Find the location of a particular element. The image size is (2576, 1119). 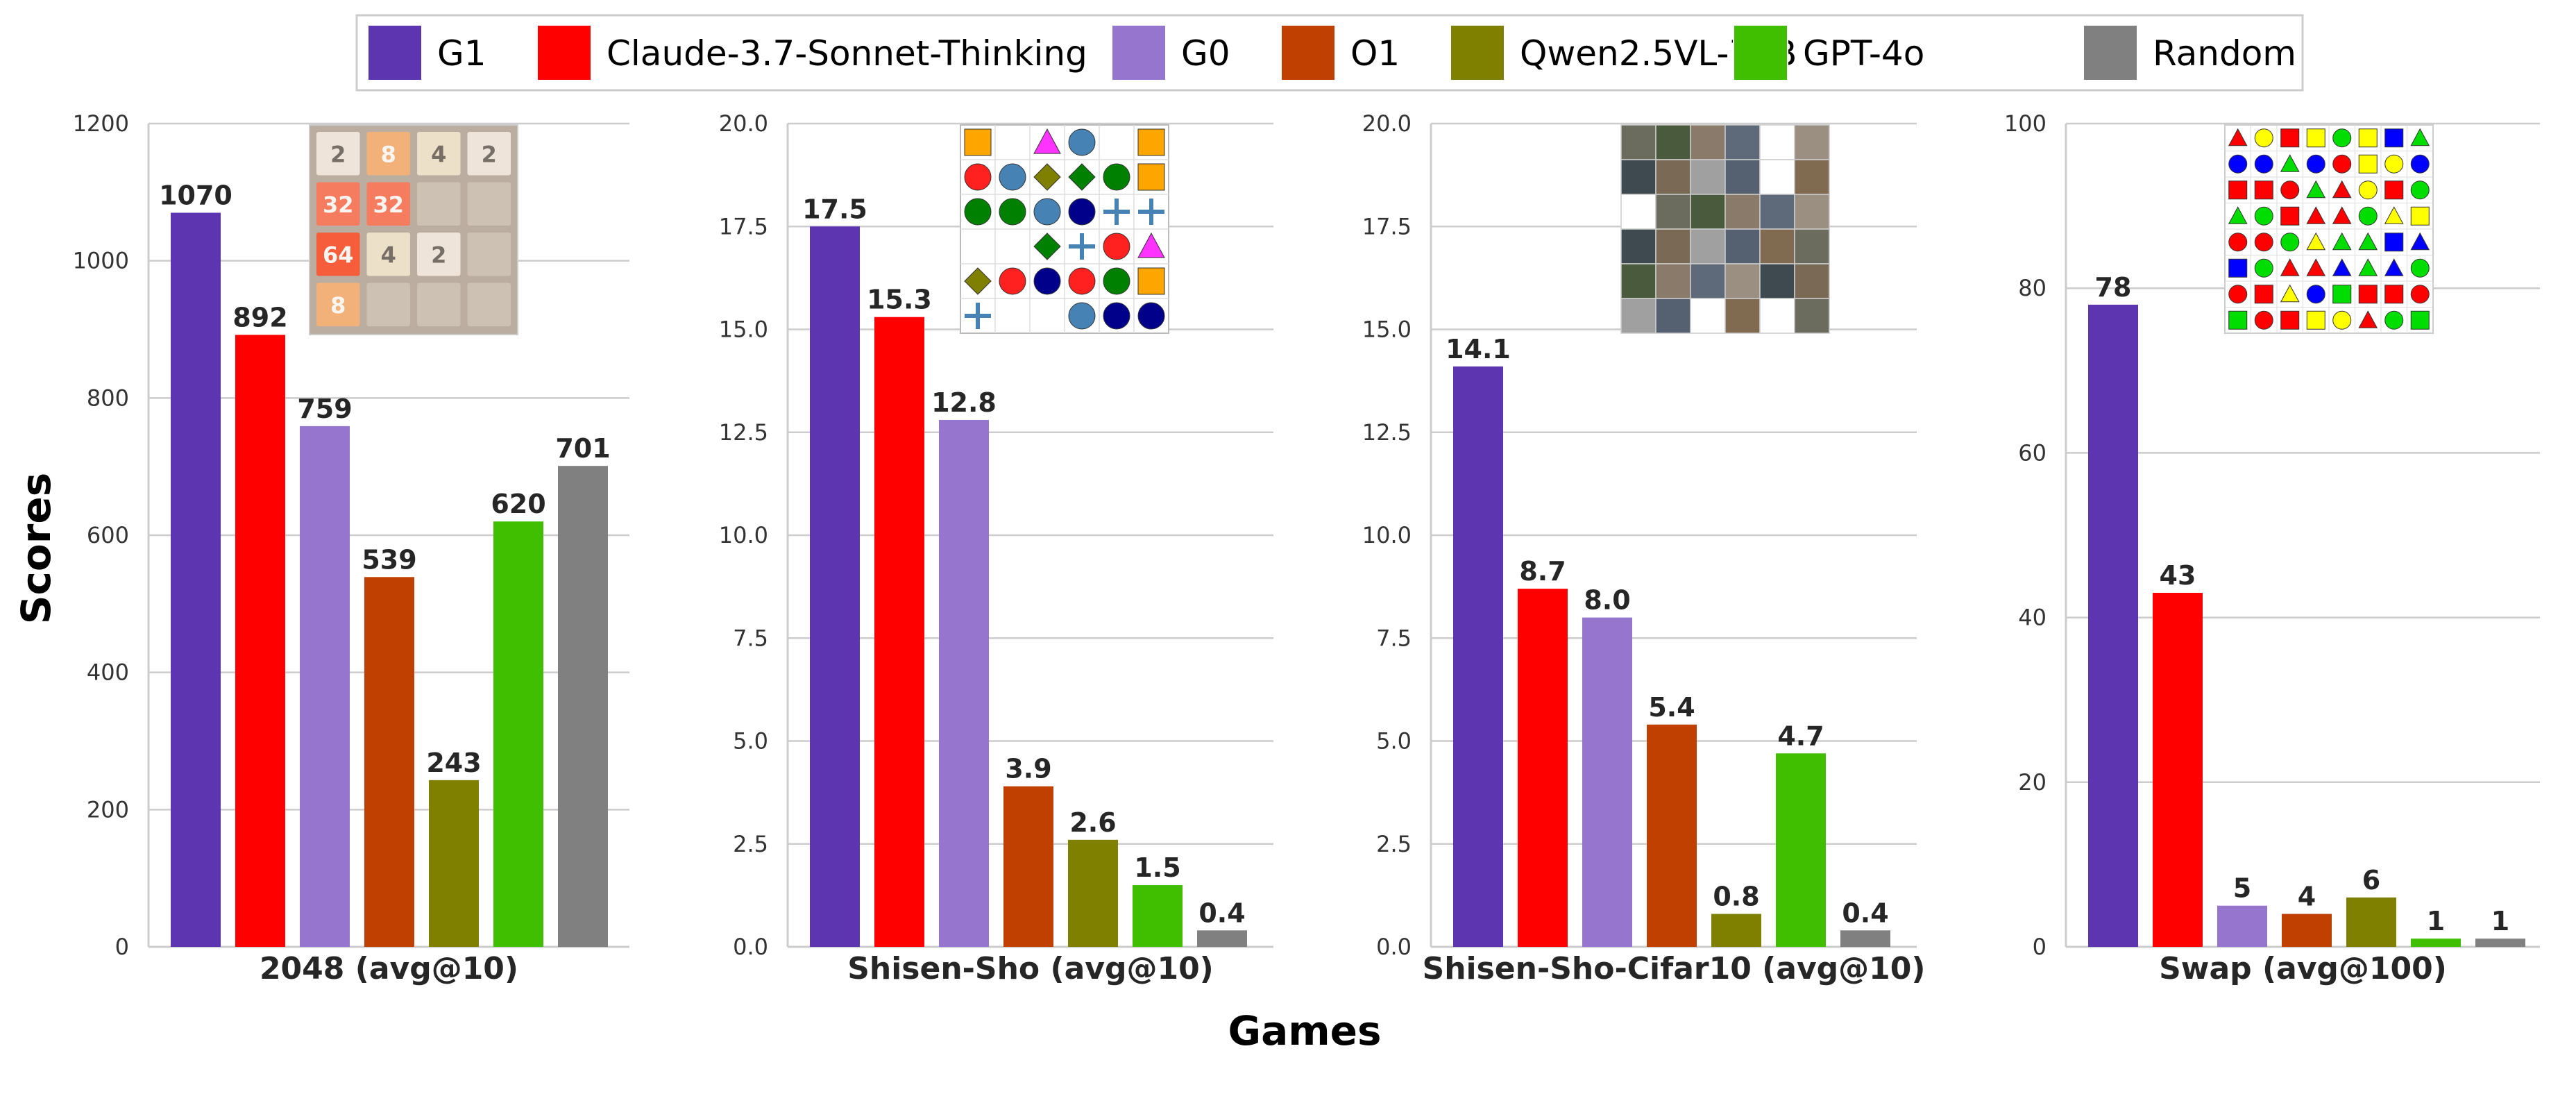

y-tick-label: 80 is located at coordinates (2033, 288).